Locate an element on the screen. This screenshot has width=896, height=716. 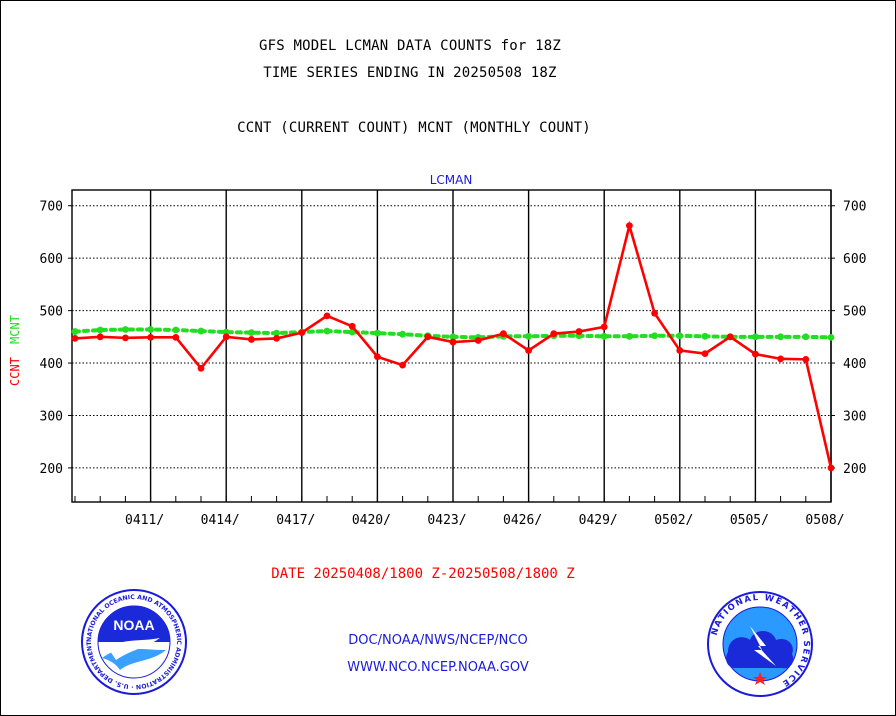
x-tick-label: 0423/ is located at coordinates (446, 520).